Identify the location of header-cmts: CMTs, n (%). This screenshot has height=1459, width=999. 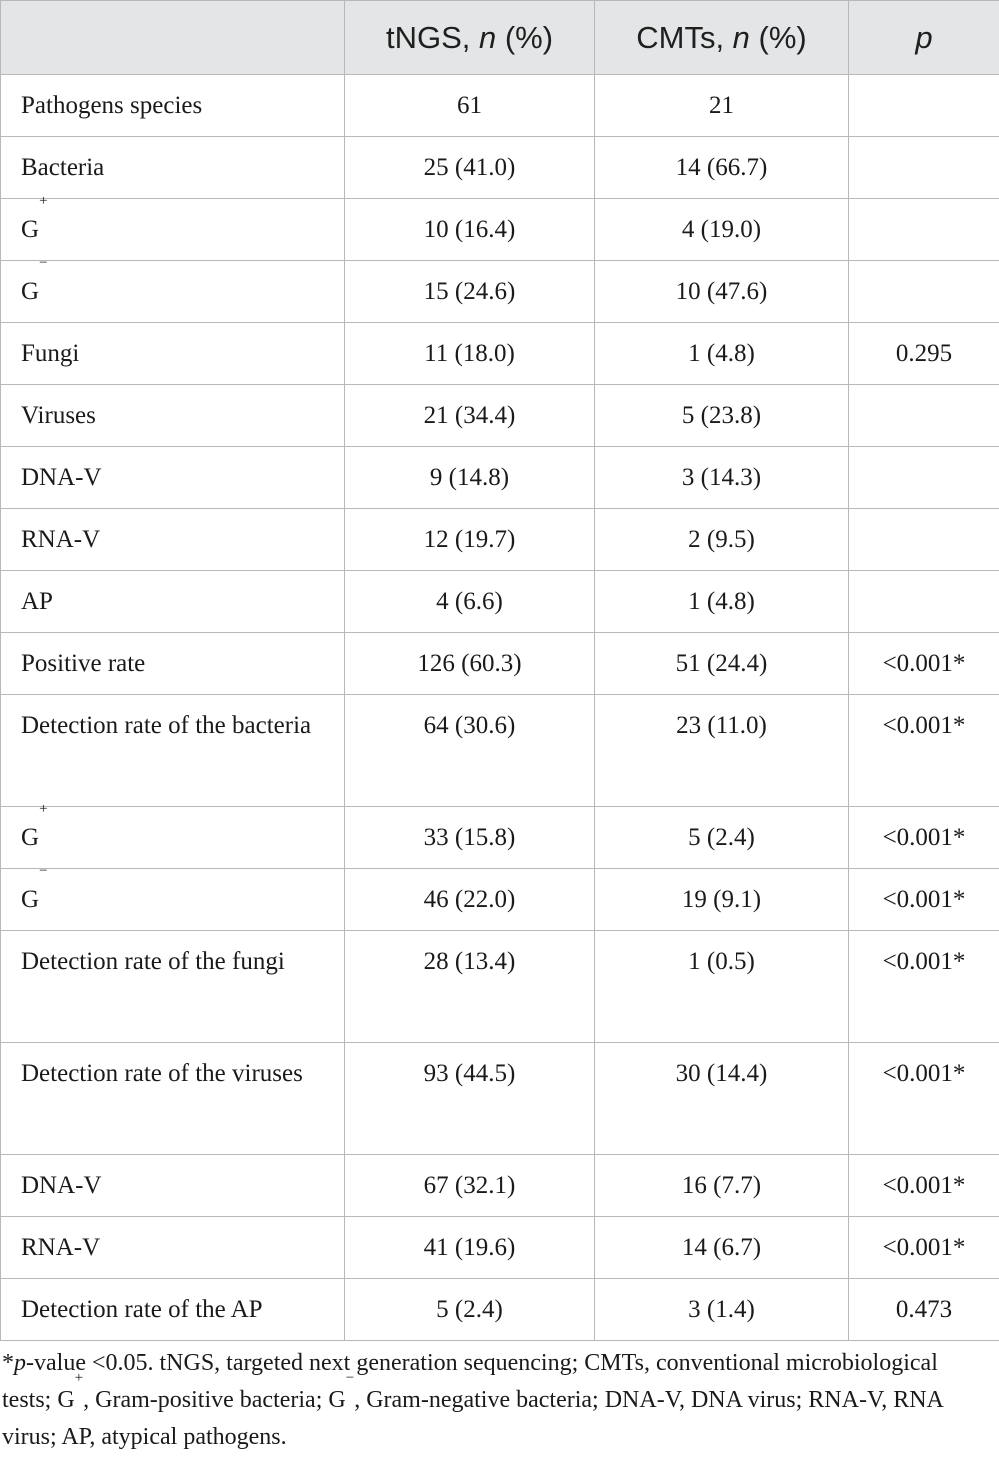
(721, 37).